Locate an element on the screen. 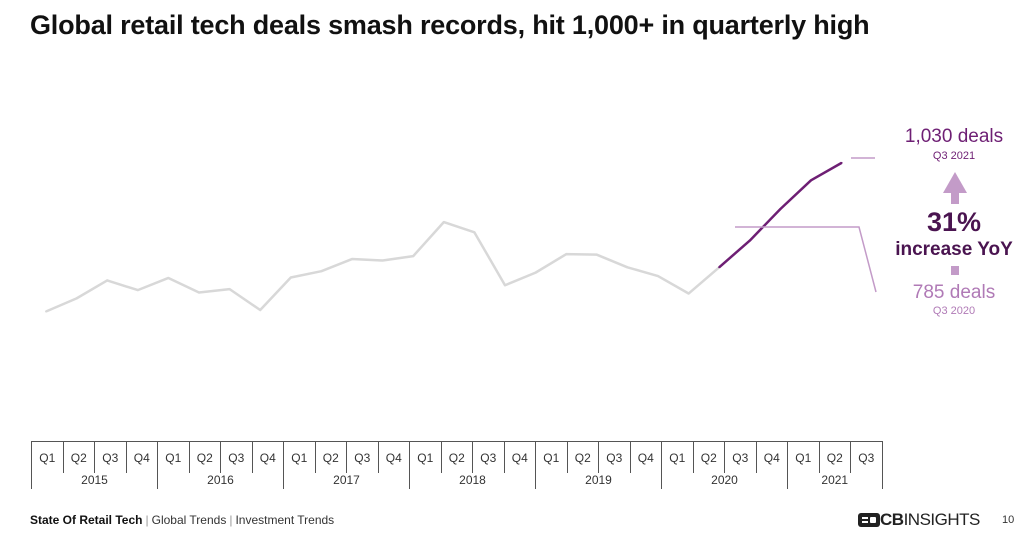  cb-insights-logo: CBINSIGHTS is located at coordinates (919, 519).